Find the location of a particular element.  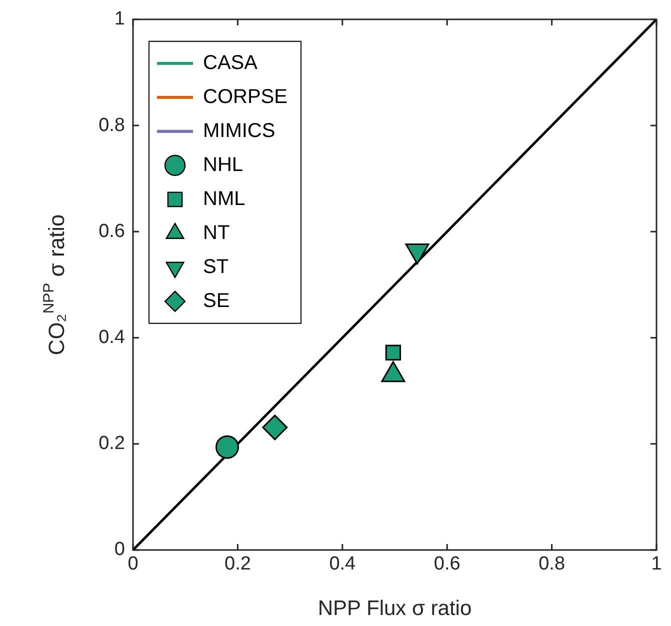

y-tick-label: 0.8 is located at coordinates (111, 125).